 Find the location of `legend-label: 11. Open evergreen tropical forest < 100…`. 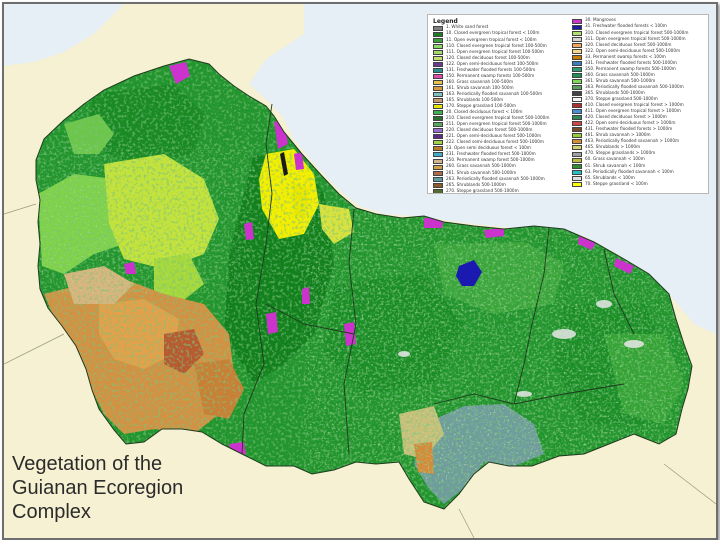

legend-label: 11. Open evergreen tropical forest < 100… is located at coordinates (491, 39).